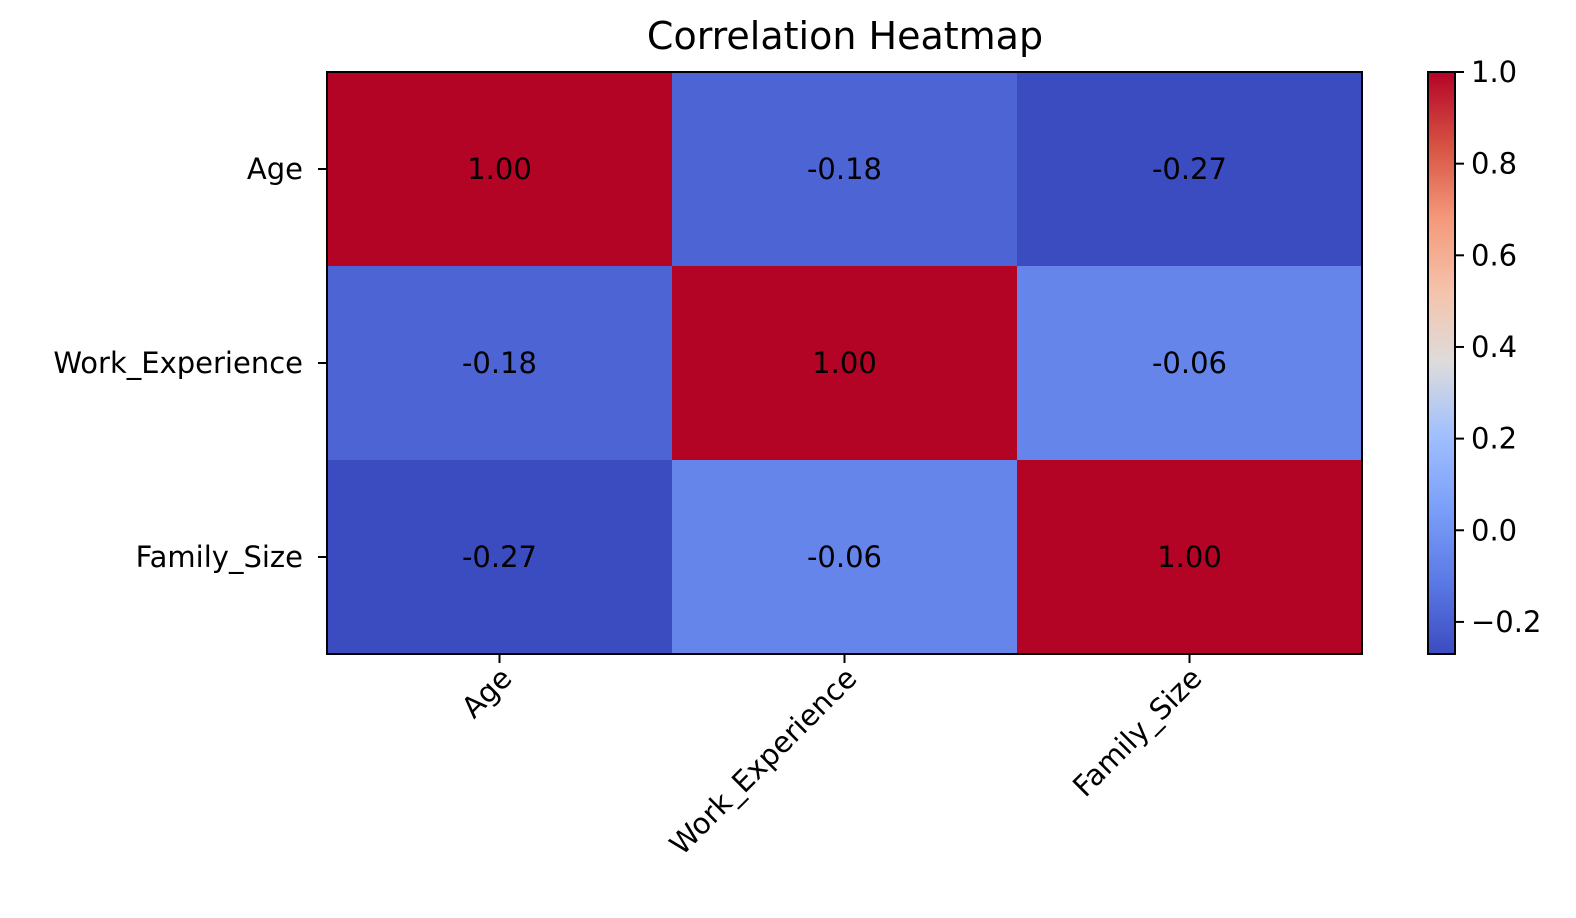  Describe the element at coordinates (178, 363) in the screenshot. I see `y-tick-label-1: Work_Experience` at that location.